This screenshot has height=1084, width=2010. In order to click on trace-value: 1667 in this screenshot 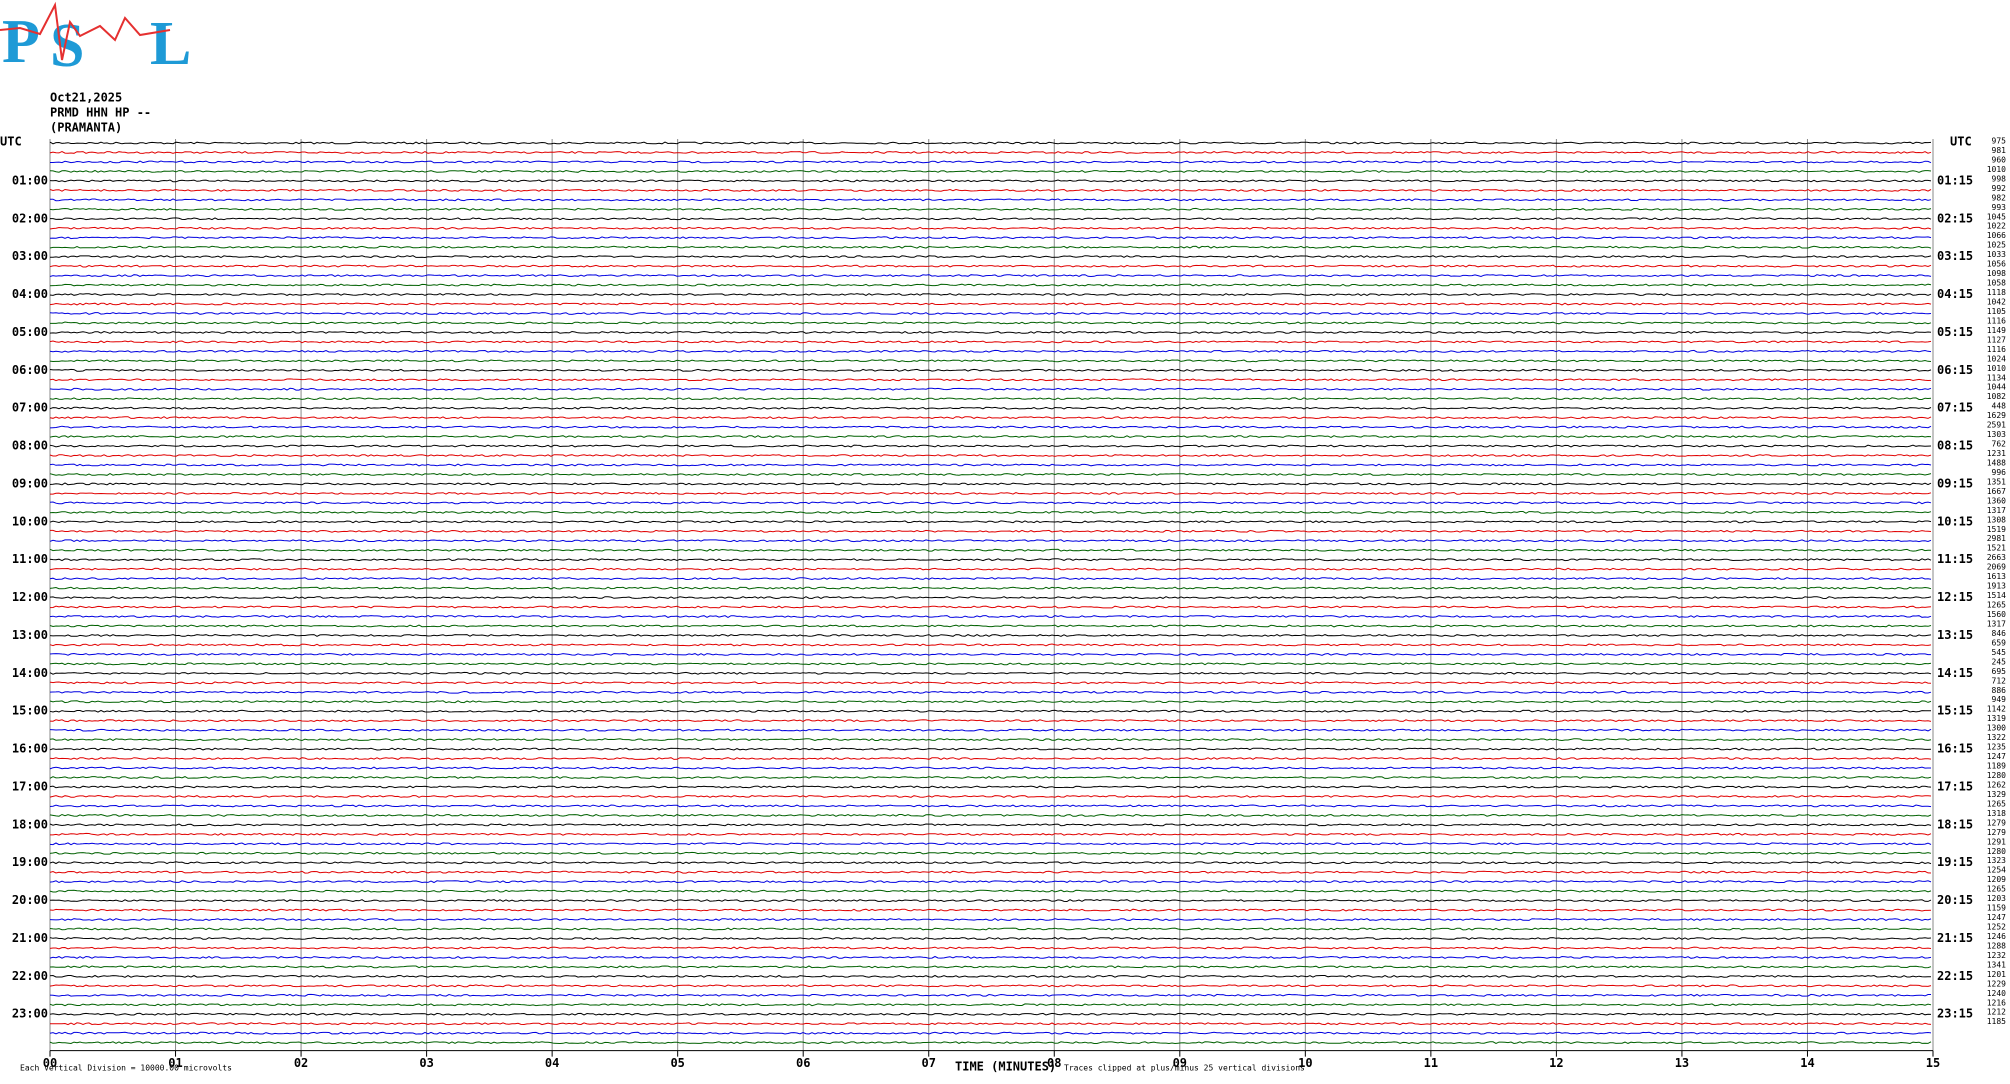, I will do `click(1996, 491)`.